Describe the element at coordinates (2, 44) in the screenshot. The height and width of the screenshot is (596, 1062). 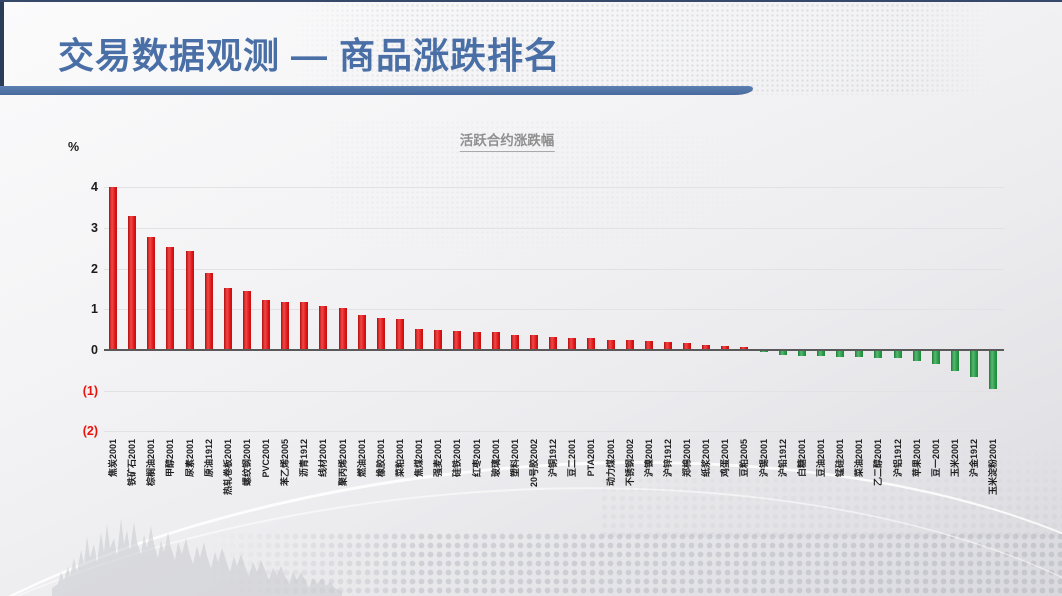
I see `left-edge-accent` at that location.